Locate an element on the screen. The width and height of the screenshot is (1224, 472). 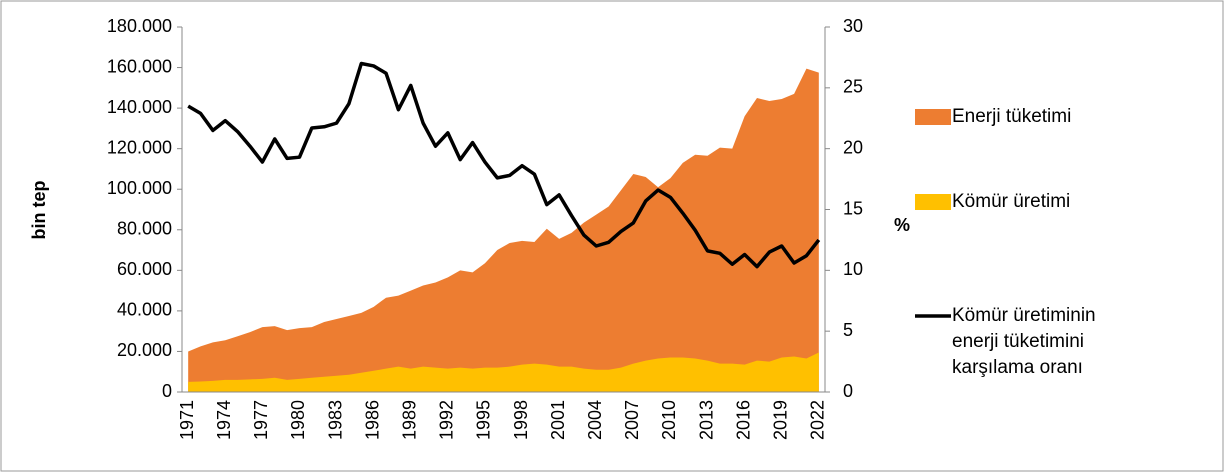
x-tick-label: 1986 is located at coordinates (372, 420).